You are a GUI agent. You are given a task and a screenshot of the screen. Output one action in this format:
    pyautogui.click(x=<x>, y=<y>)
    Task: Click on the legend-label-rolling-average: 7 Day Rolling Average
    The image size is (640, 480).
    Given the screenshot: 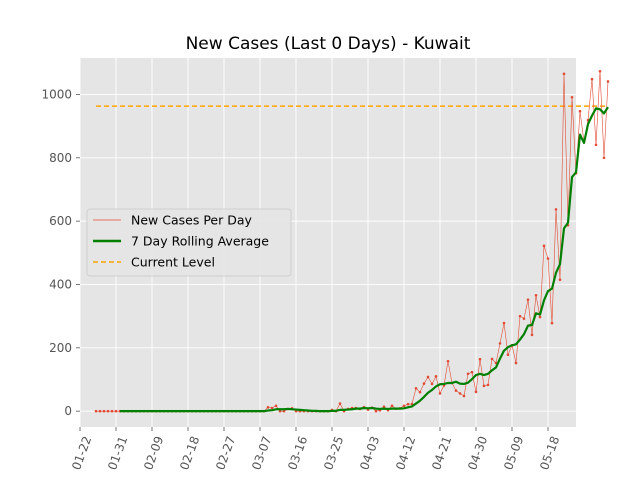 What is the action you would take?
    pyautogui.click(x=200, y=241)
    